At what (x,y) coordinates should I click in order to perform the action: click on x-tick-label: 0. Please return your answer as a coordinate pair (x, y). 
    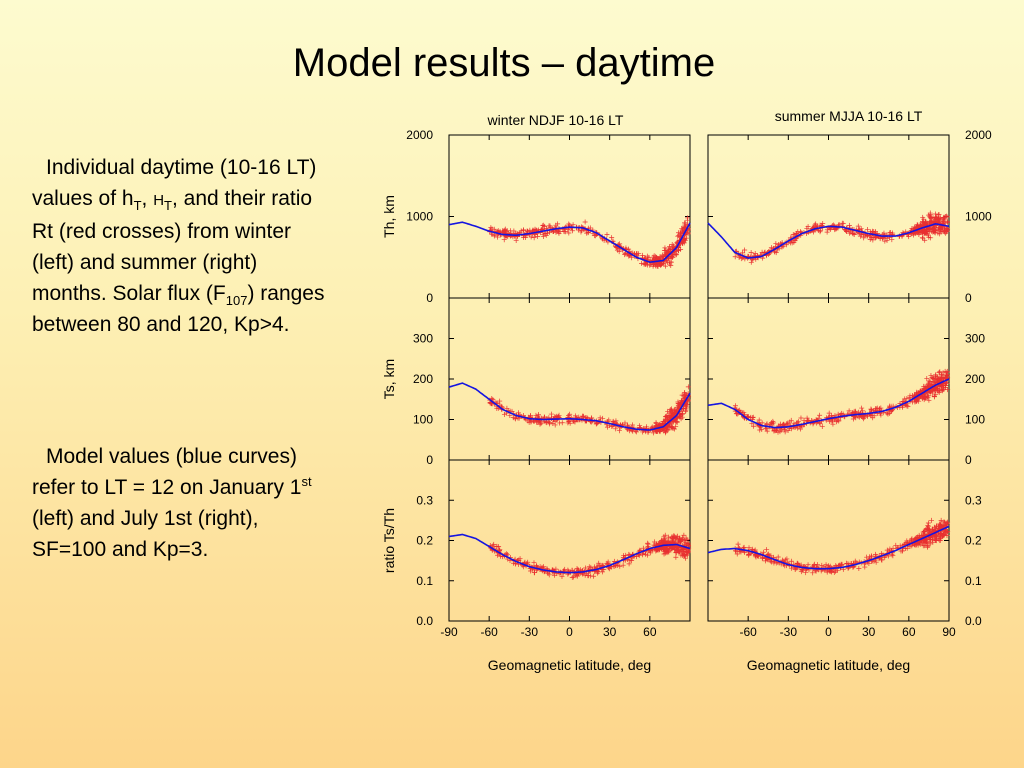
    Looking at the image, I should click on (569, 632).